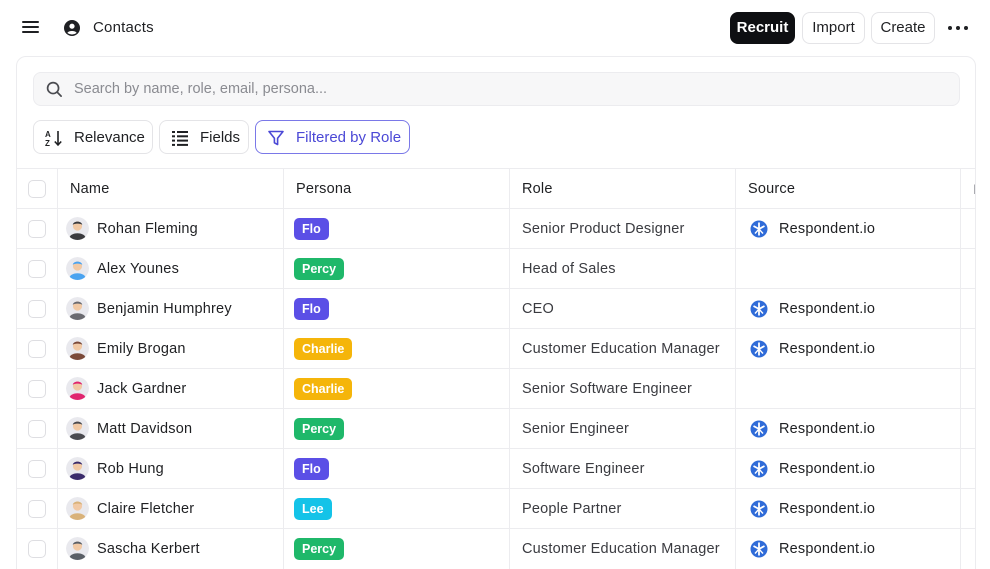 The height and width of the screenshot is (569, 990). I want to click on select-all-checkbox, so click(37, 189).